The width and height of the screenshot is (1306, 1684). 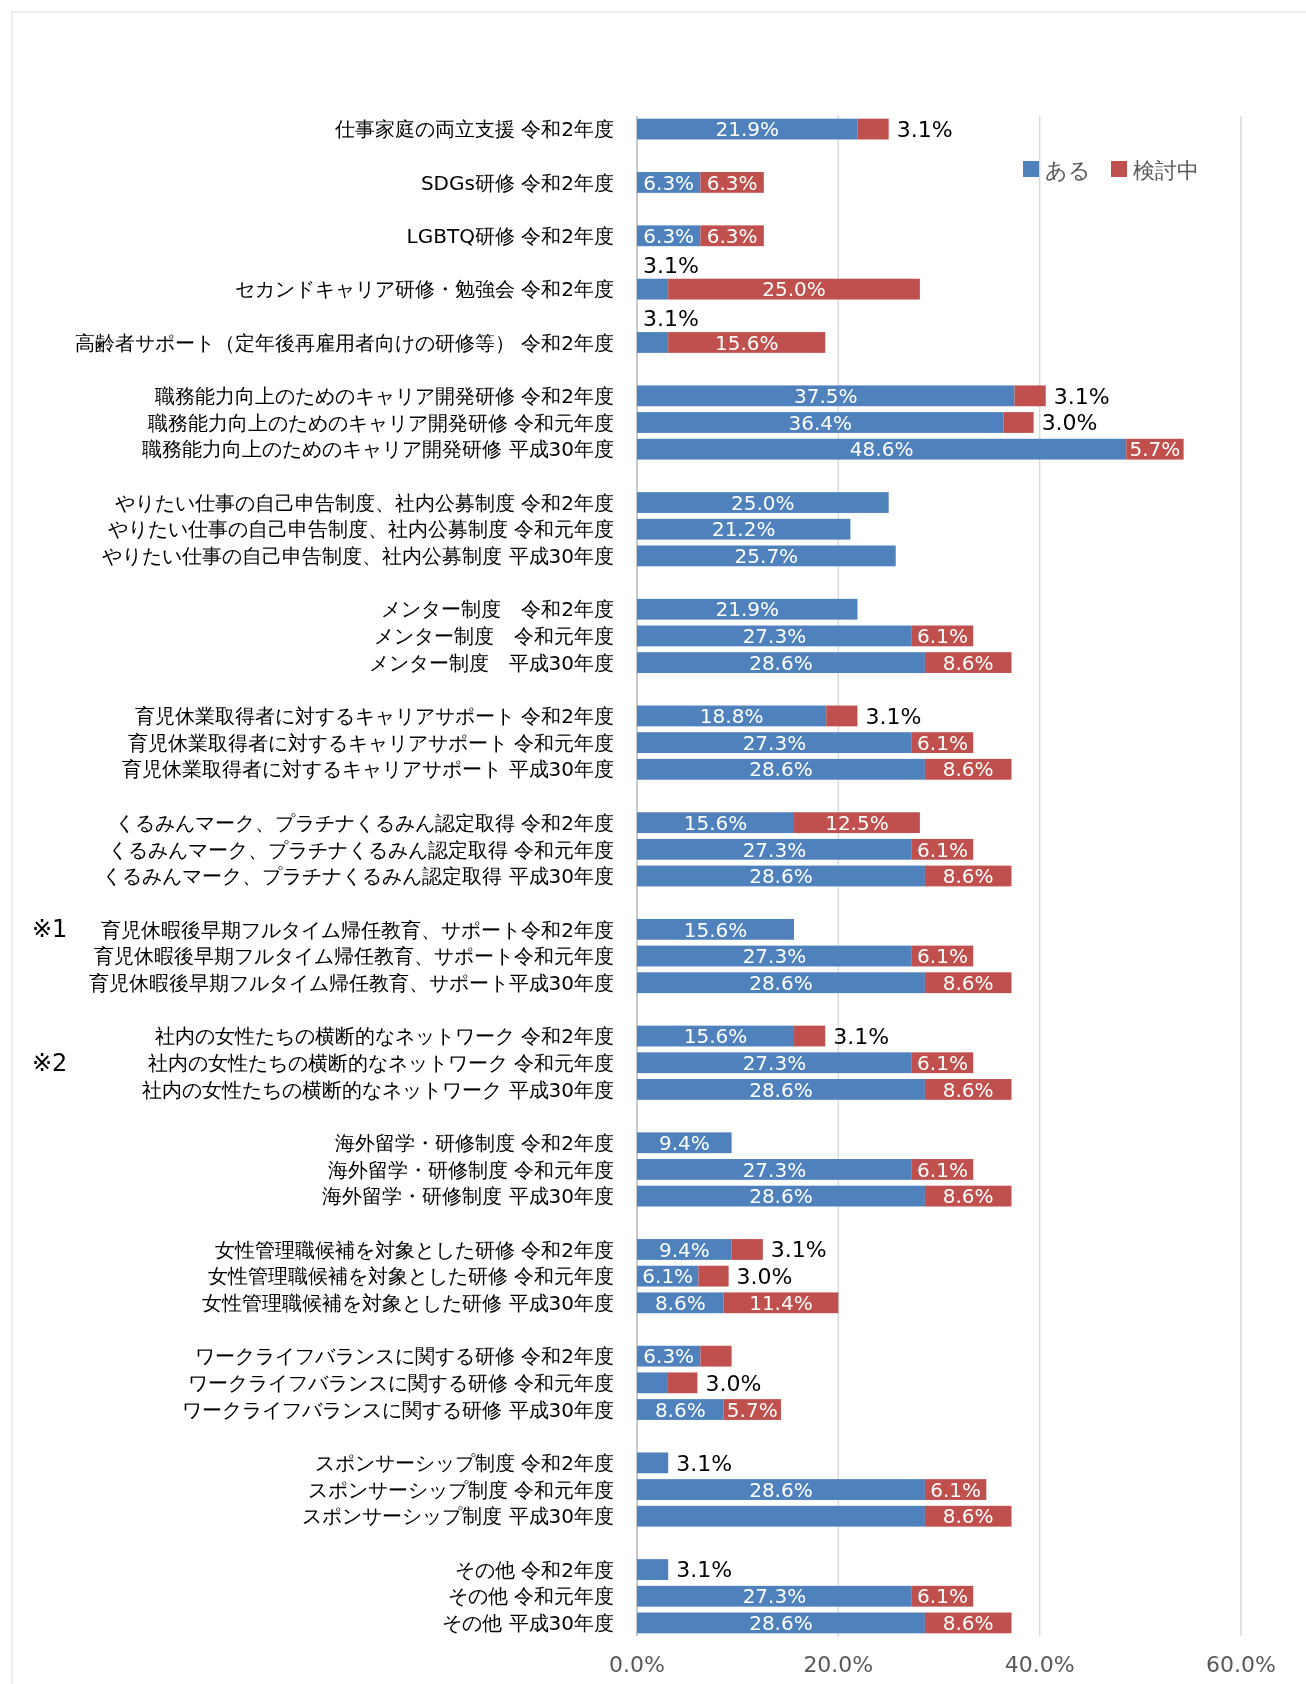 What do you see at coordinates (384, 1036) in the screenshot?
I see `y-tick-label: 社内の女性たちの横断的なネットワーク 令和2年度` at bounding box center [384, 1036].